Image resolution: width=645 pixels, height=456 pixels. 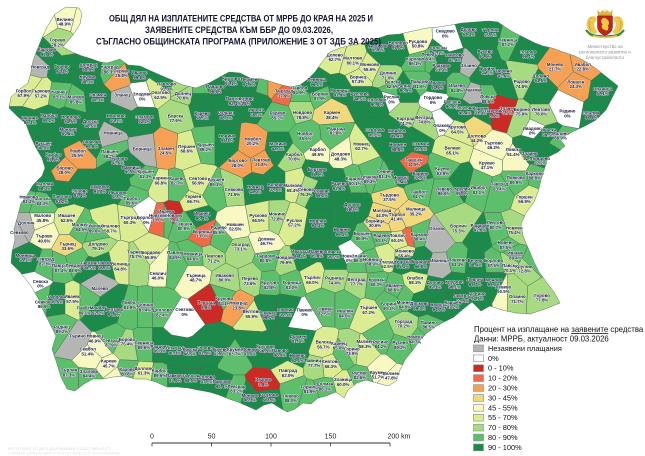 What do you see at coordinates (235, 354) in the screenshot?
I see `svg-text: 83.7%` at bounding box center [235, 354].